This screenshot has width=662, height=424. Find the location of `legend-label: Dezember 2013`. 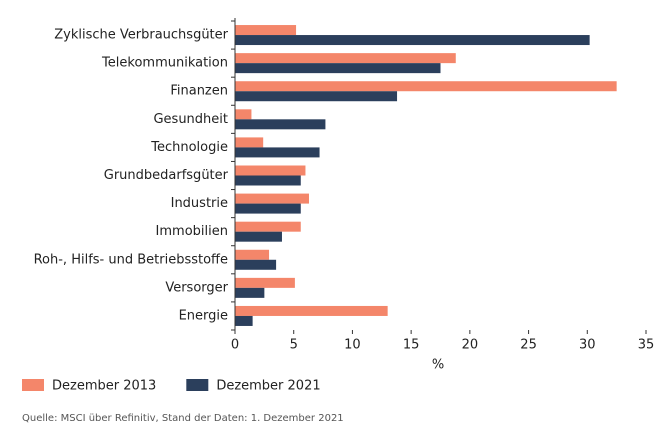

legend-label: Dezember 2013 is located at coordinates (104, 386).